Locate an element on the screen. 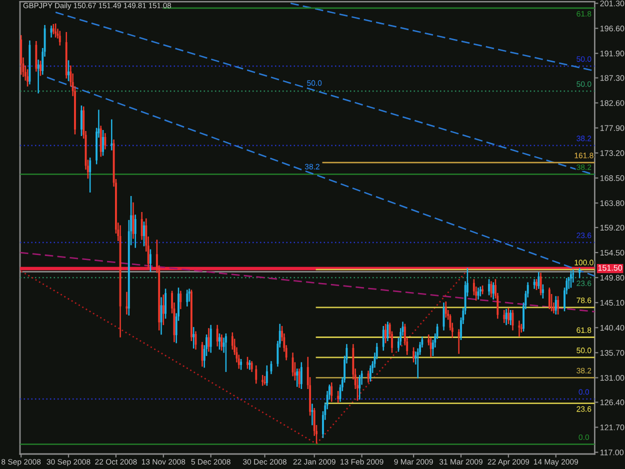 This screenshot has height=469, width=625. y-tick-label: 159.20 is located at coordinates (612, 227).